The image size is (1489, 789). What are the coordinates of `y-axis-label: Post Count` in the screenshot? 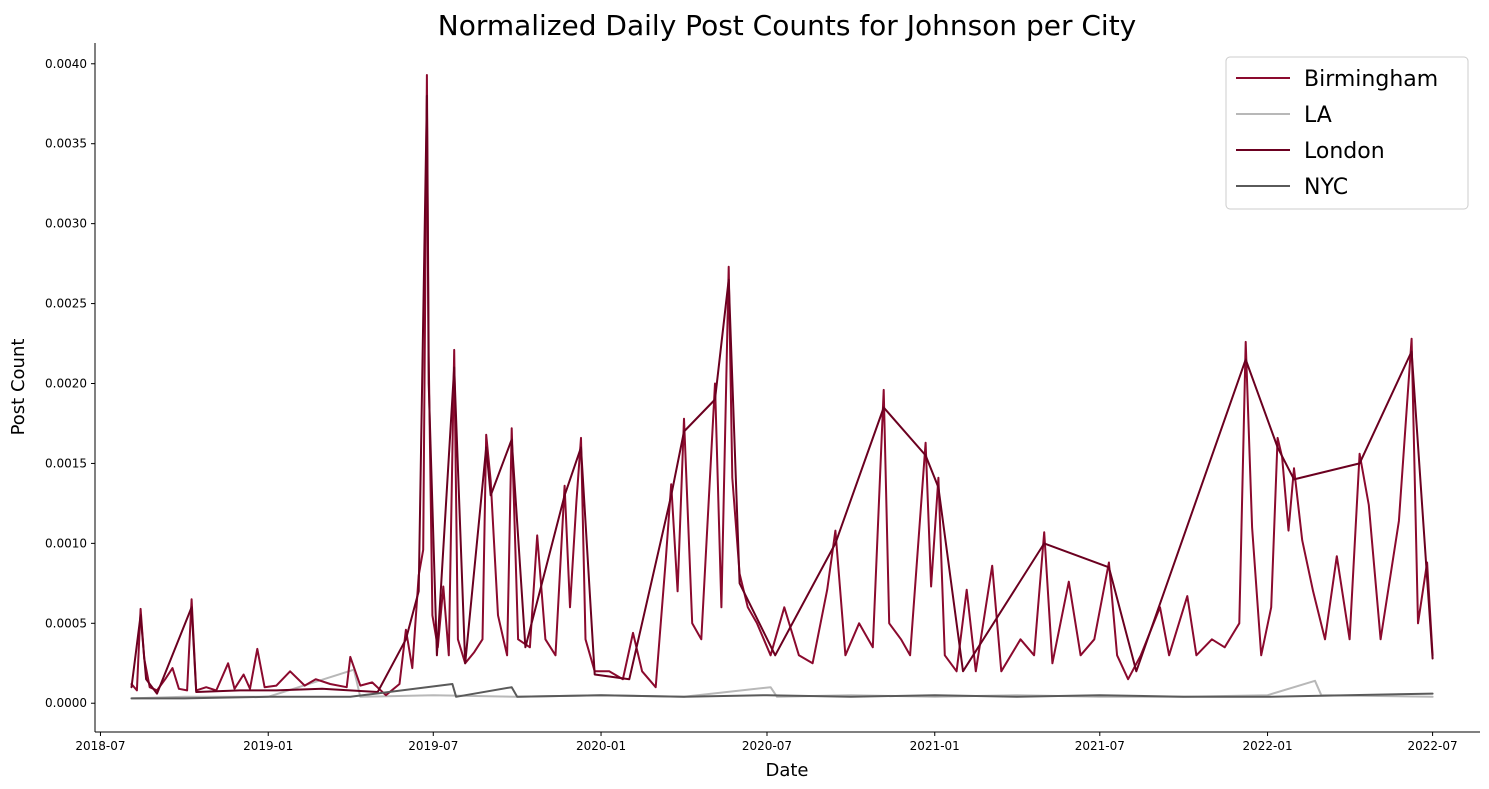 It's located at (18, 387).